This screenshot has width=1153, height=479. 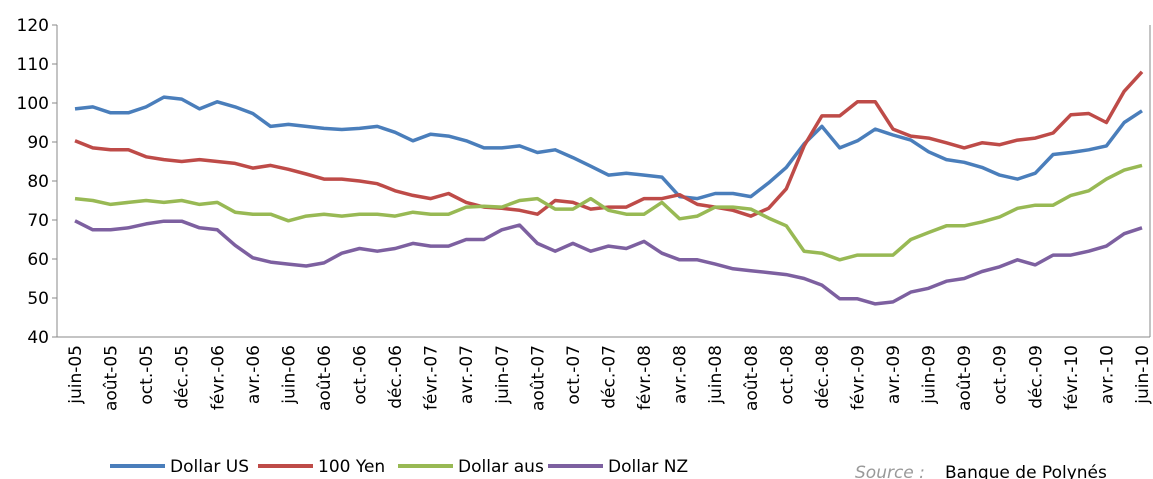 What do you see at coordinates (1026, 471) in the screenshot?
I see `source-text: Banque de Polynés` at bounding box center [1026, 471].